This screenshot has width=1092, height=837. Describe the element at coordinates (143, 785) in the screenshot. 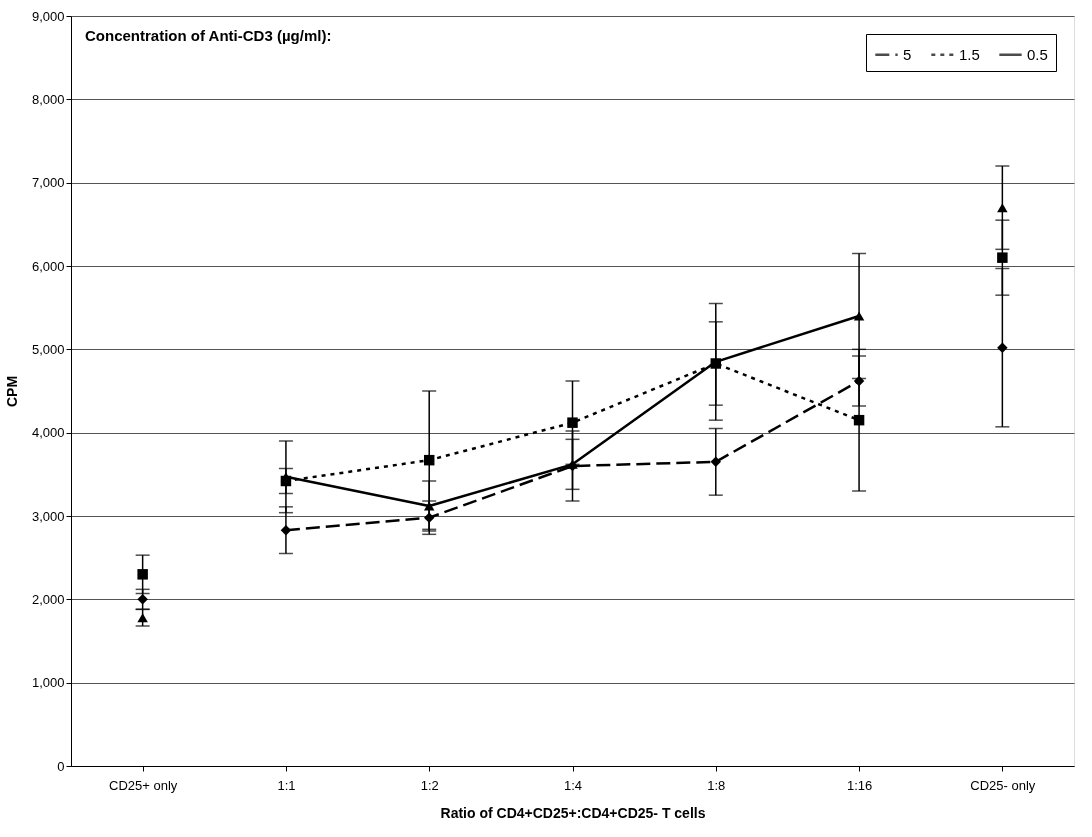

I see `x-tick-label: CD25+ only` at that location.